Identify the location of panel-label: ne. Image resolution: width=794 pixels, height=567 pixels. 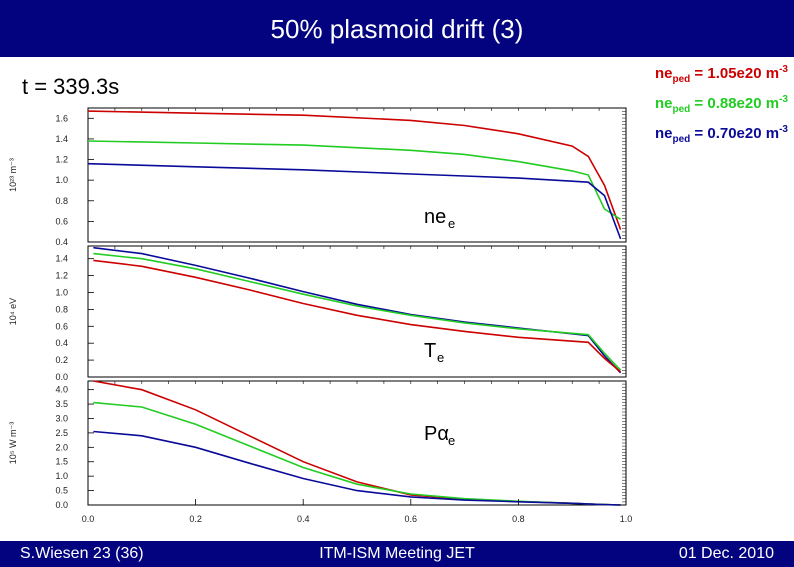
(435, 217).